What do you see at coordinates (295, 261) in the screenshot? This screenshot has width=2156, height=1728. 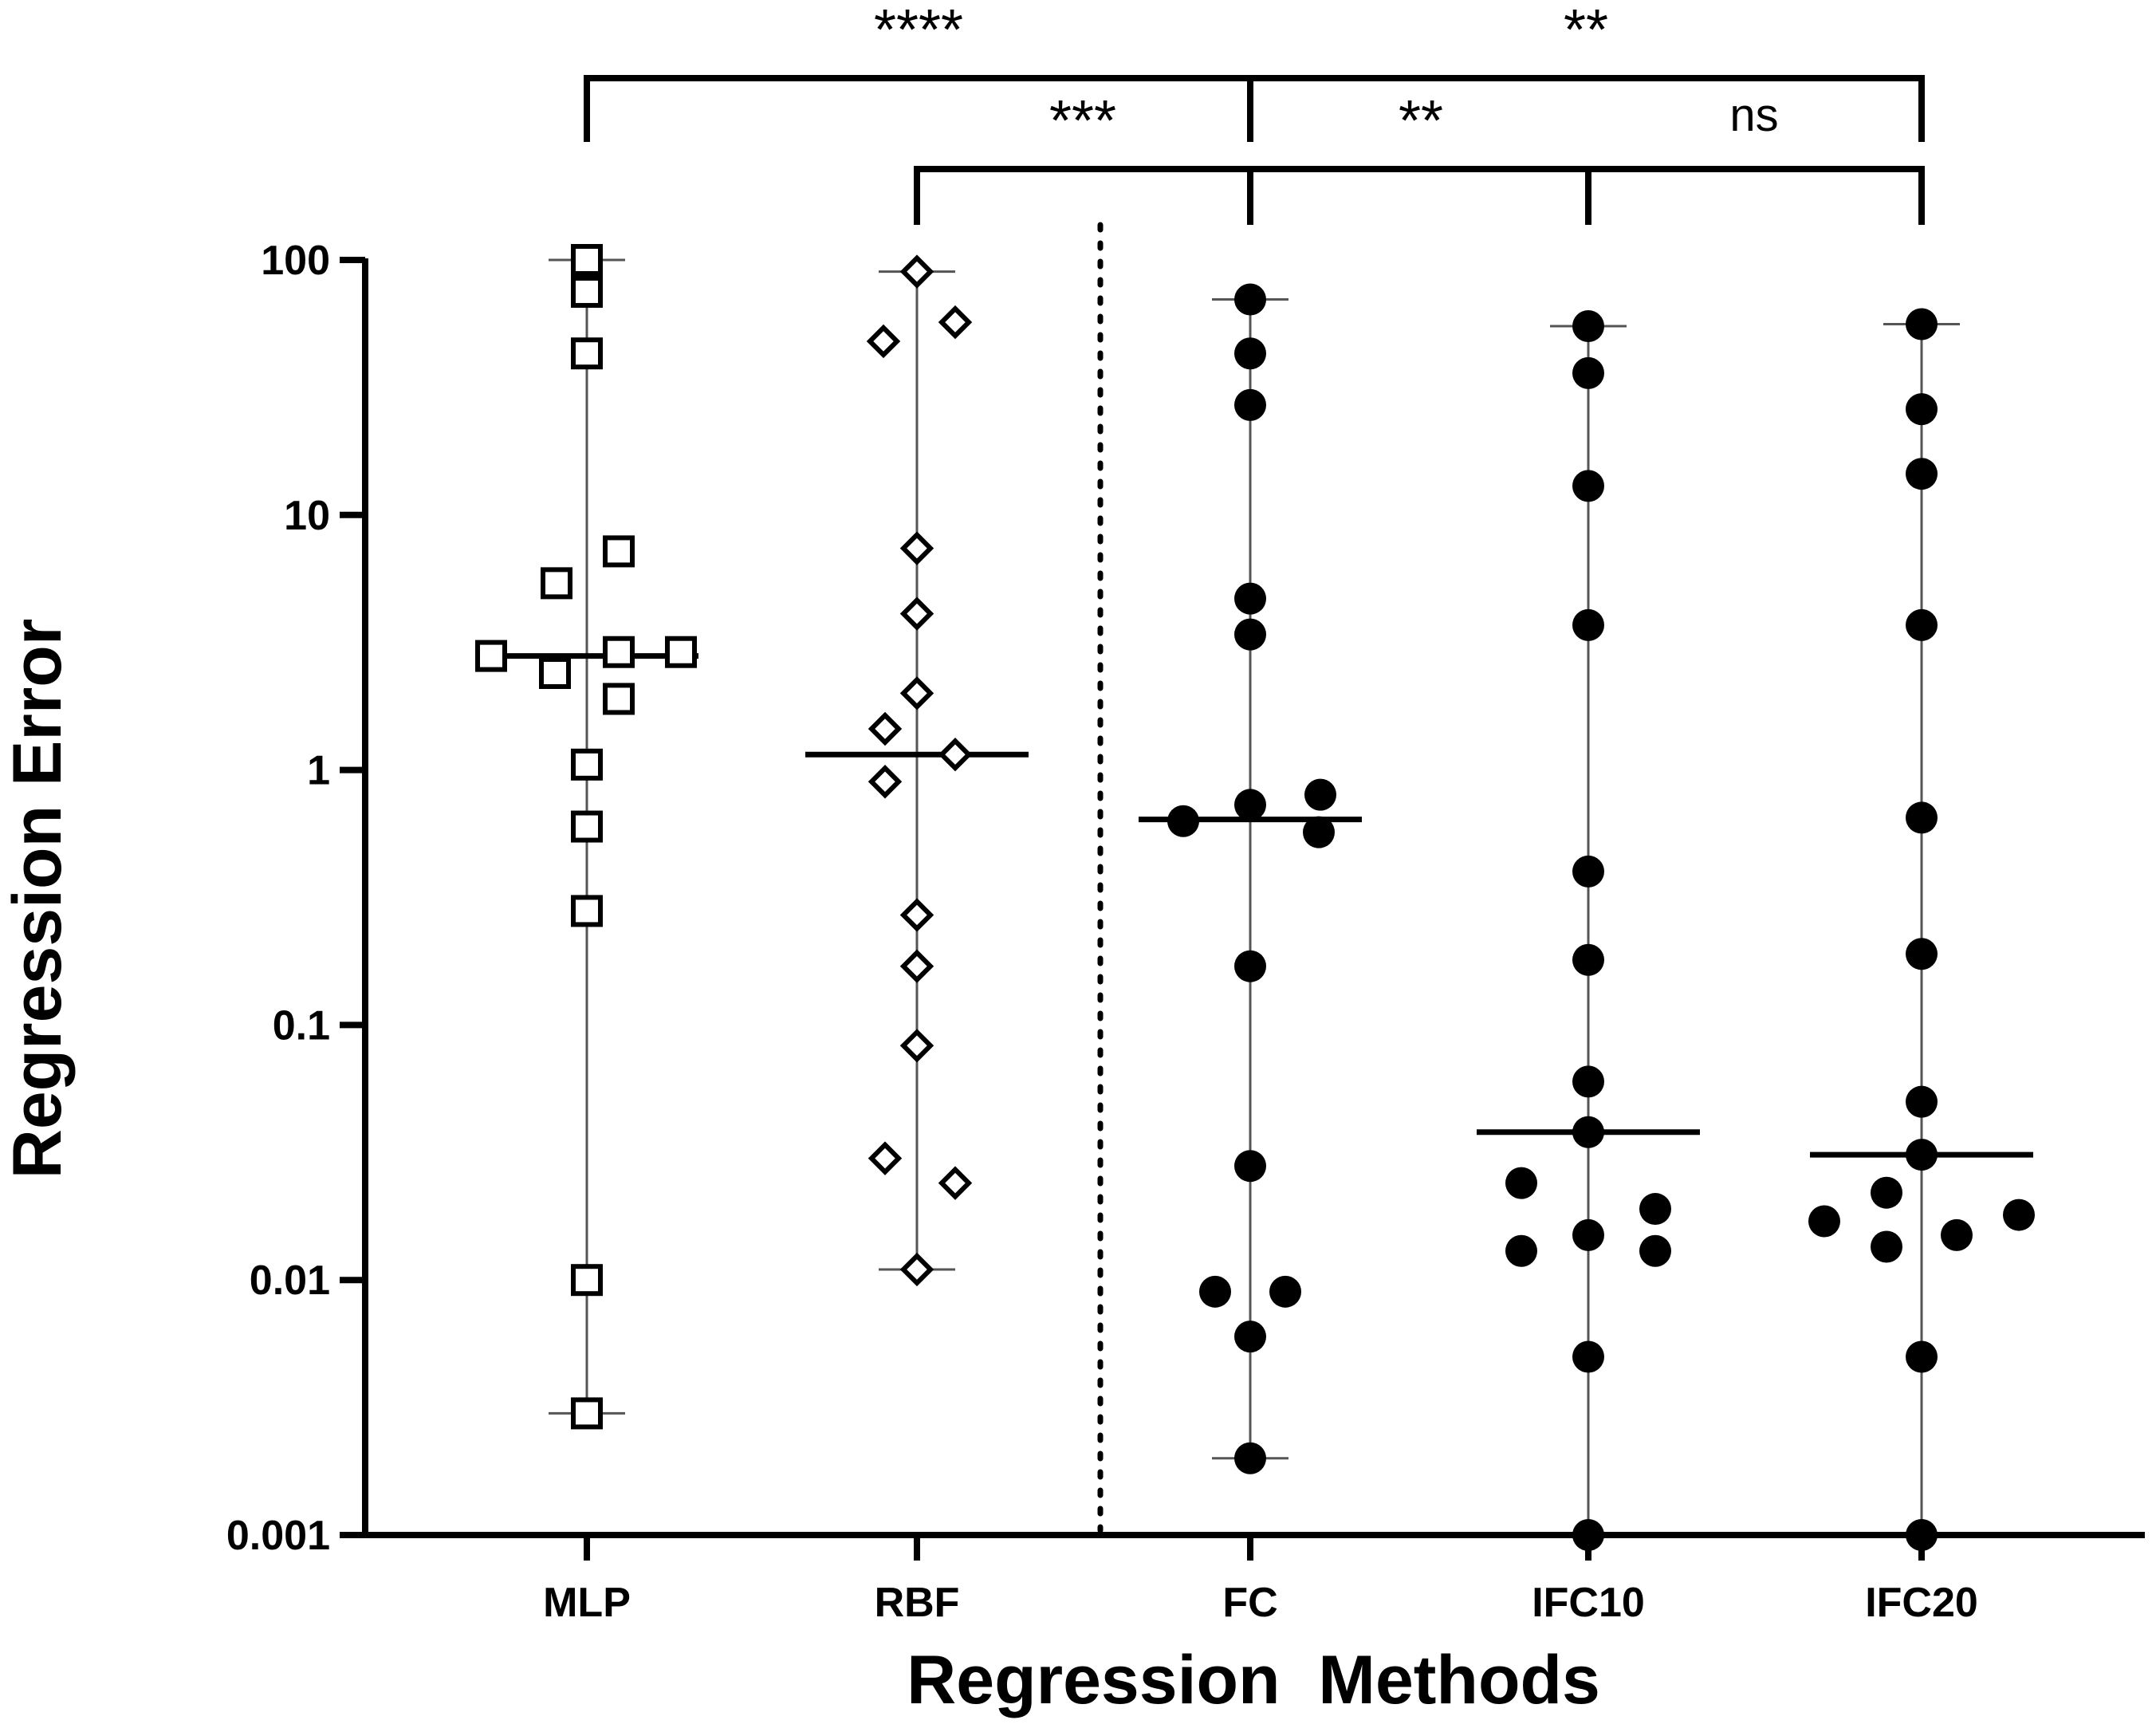 I see `y-tick-label: 100` at bounding box center [295, 261].